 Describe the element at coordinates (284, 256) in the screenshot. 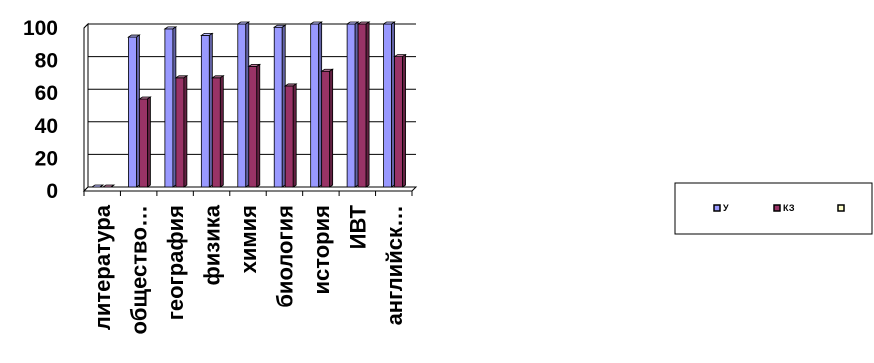

I see `x-category-label: биология` at that location.